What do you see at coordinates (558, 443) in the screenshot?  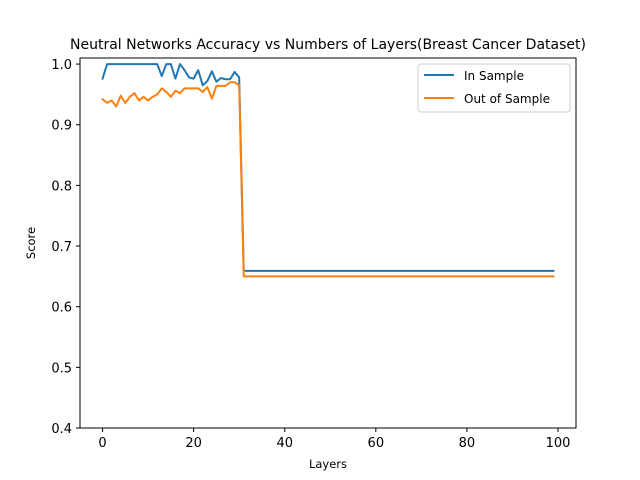 I see `x-tick-label: 100` at bounding box center [558, 443].